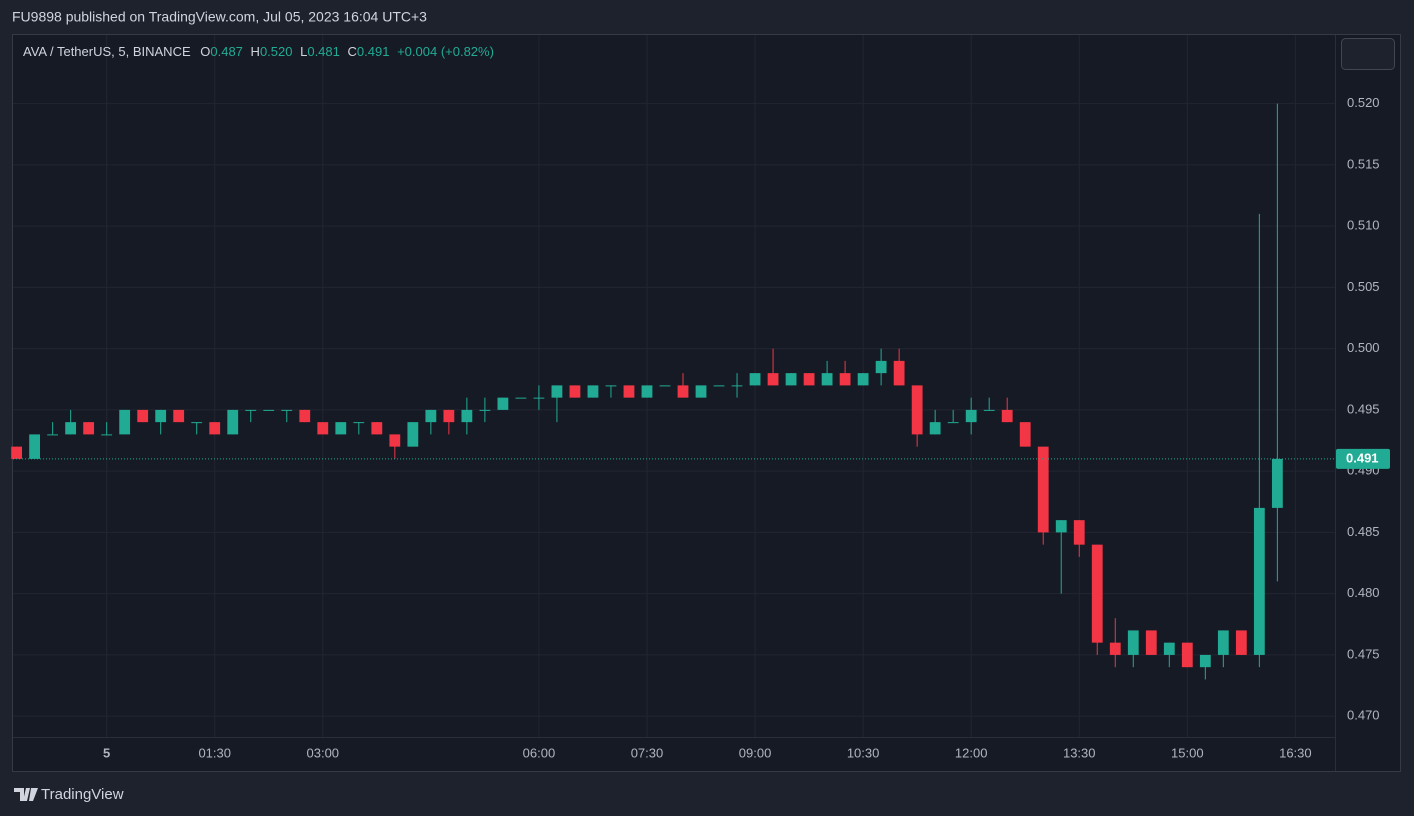  Describe the element at coordinates (647, 752) in the screenshot. I see `x-tick-label: 07:30` at that location.